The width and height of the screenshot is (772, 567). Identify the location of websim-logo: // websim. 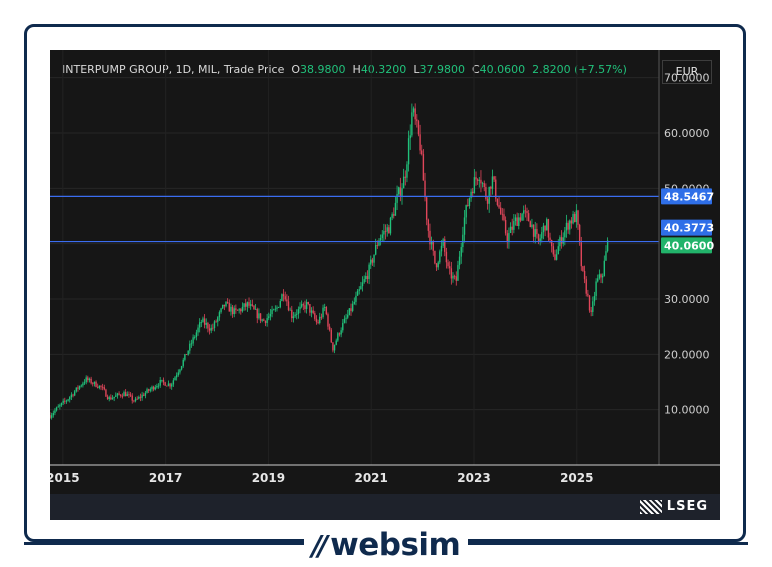
(386, 545).